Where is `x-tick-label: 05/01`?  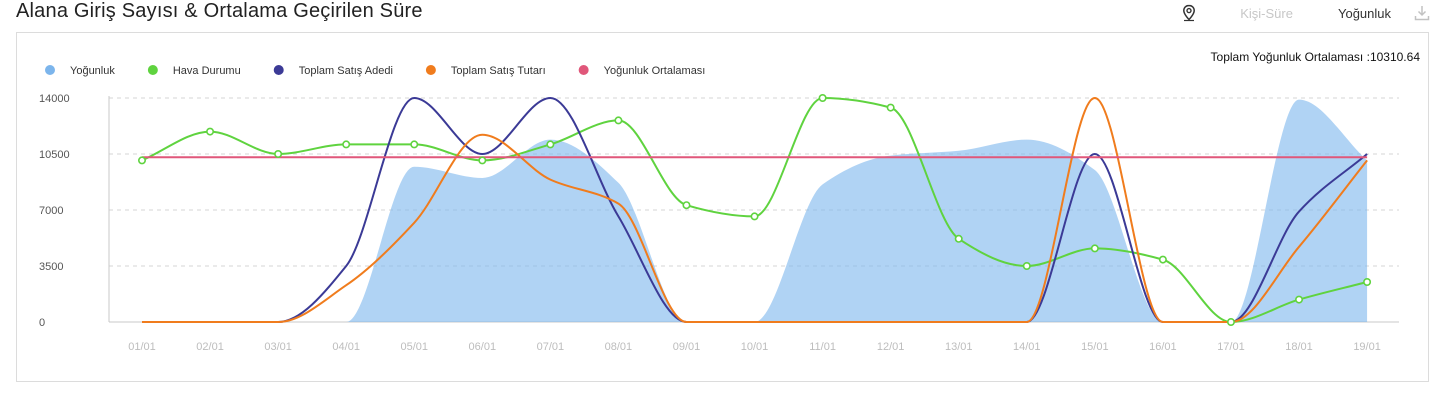 x-tick-label: 05/01 is located at coordinates (414, 347).